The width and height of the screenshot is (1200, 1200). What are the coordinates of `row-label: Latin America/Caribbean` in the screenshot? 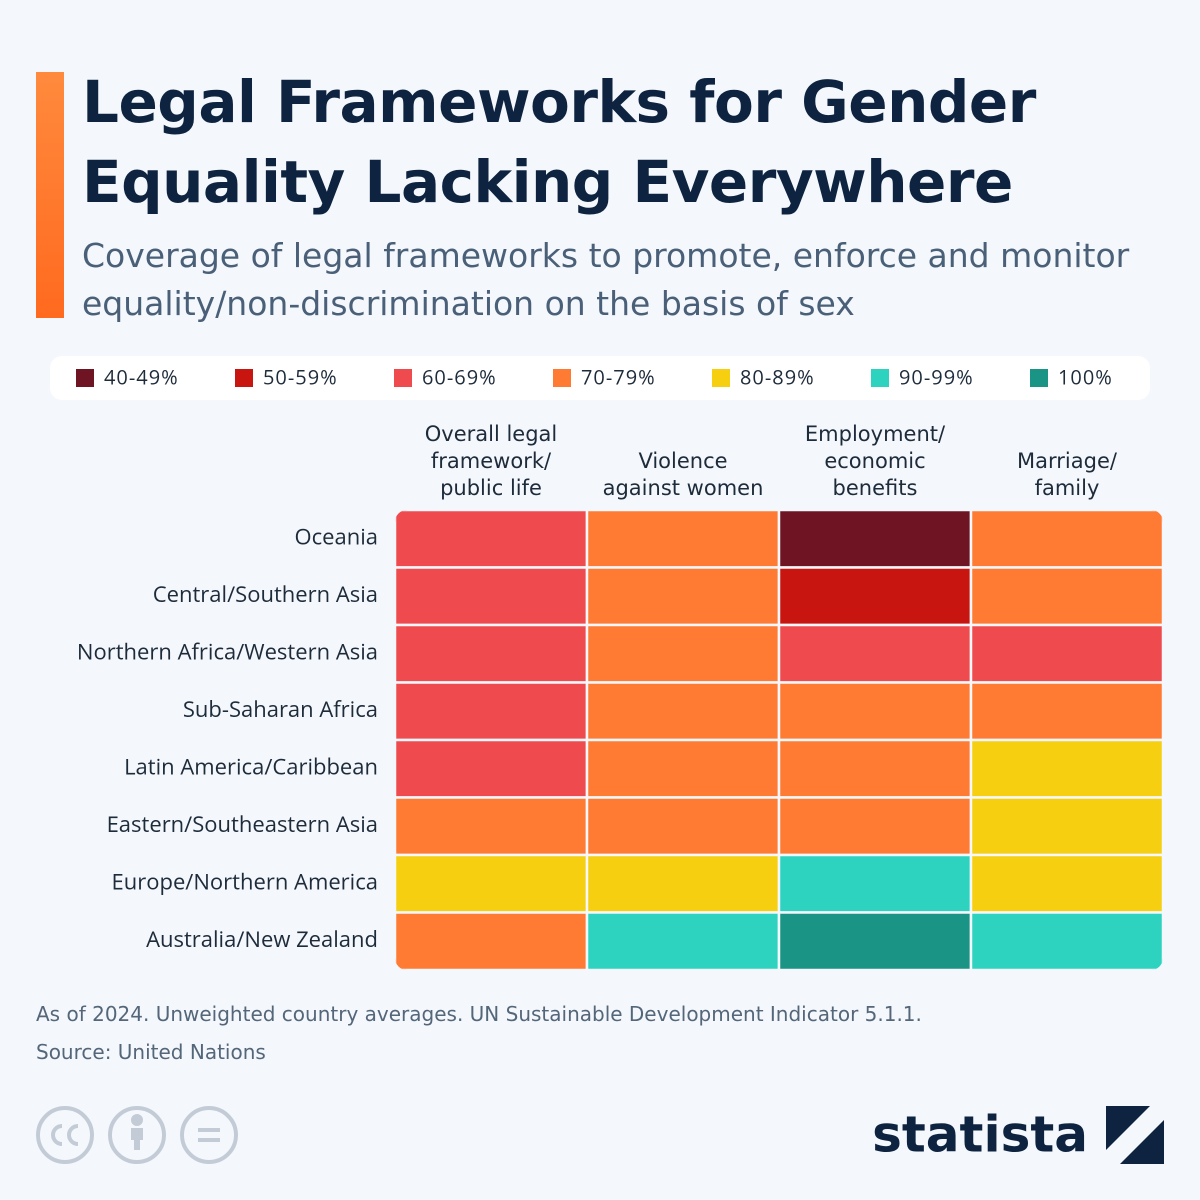 It's located at (251, 767).